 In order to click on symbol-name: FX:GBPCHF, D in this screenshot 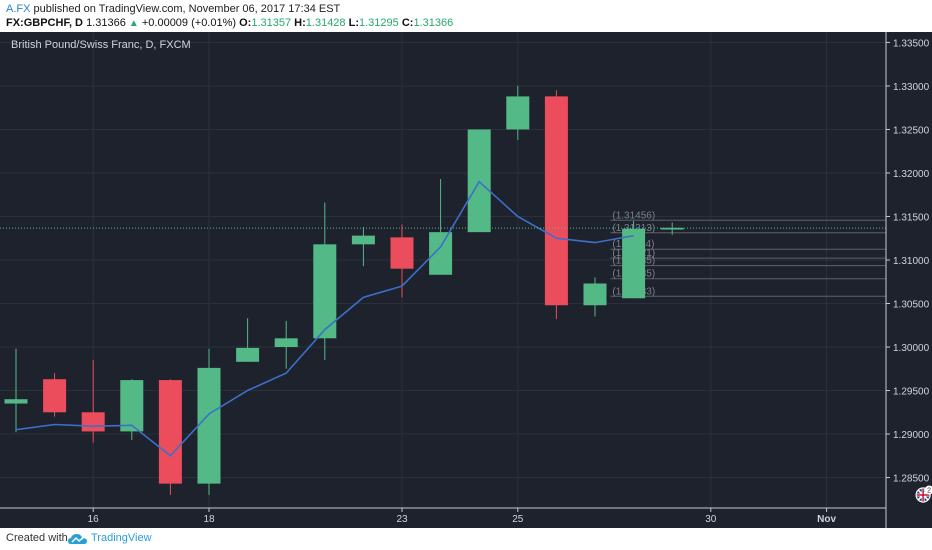, I will do `click(44, 23)`.